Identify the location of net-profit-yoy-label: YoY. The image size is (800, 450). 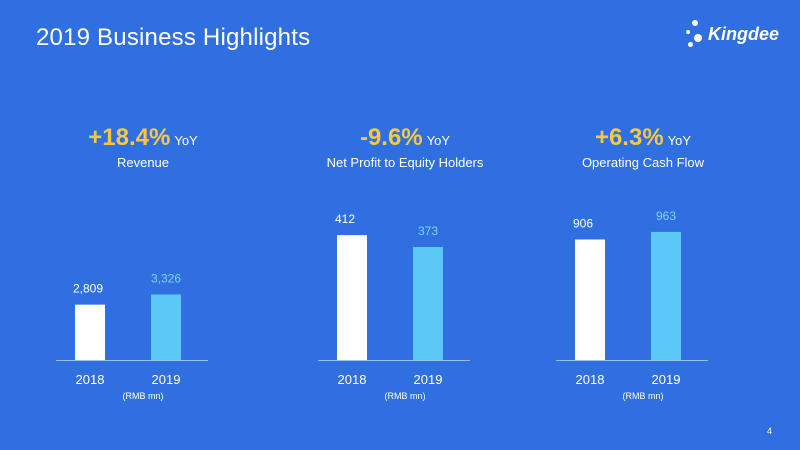
(438, 140).